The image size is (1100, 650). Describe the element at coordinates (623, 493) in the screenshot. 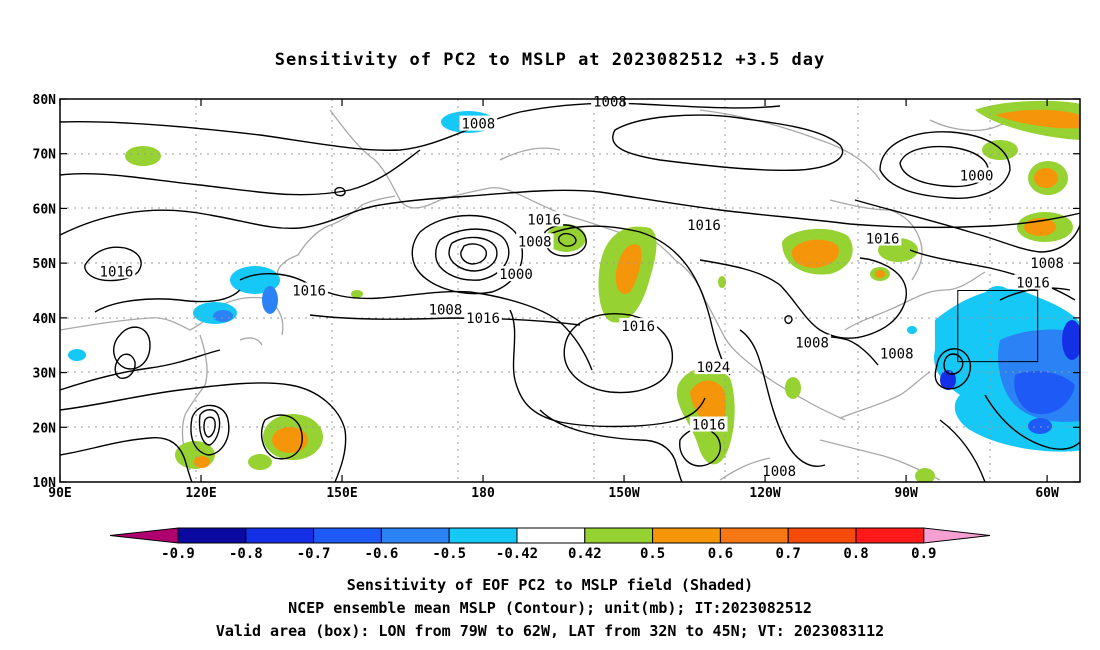

I see `lon-label: 150W` at that location.